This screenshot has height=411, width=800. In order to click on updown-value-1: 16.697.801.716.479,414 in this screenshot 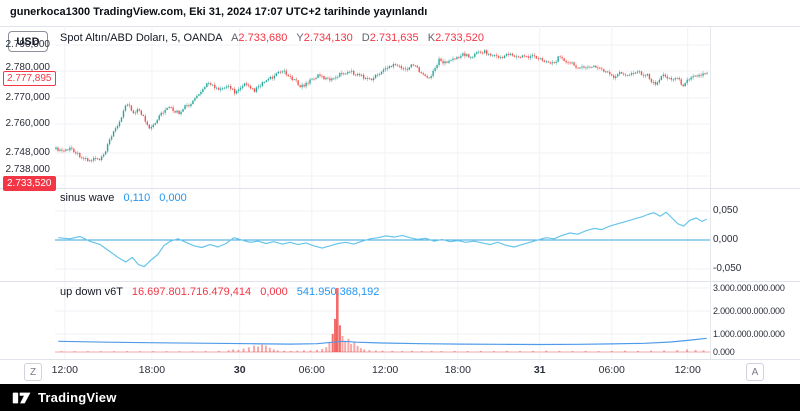, I will do `click(191, 292)`.